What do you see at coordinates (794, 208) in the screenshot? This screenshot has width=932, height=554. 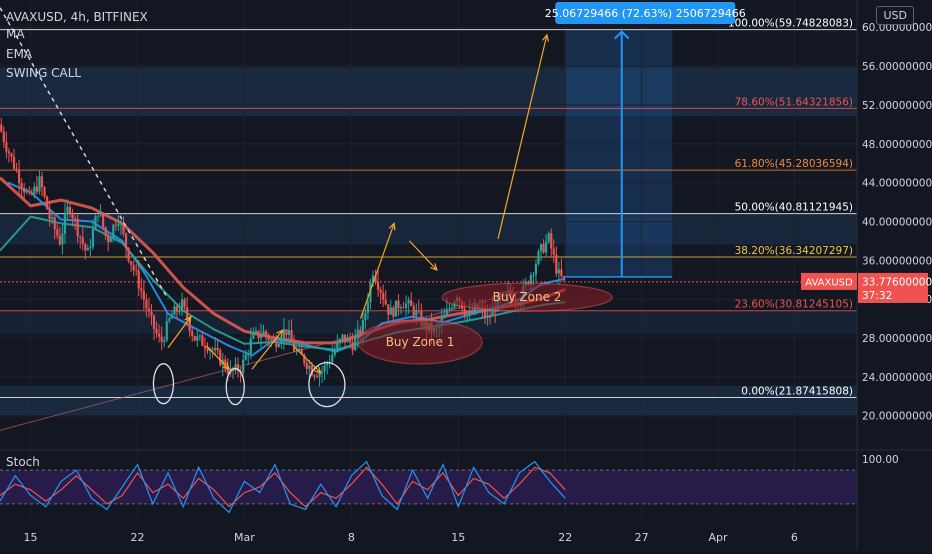 I see `fib-level-label: 50.00%(40.81121945)` at bounding box center [794, 208].